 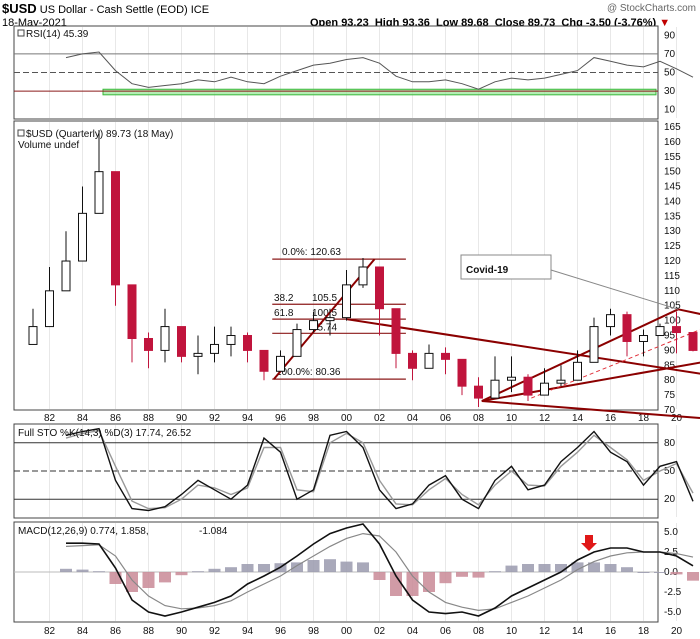 What do you see at coordinates (673, 612) in the screenshot?
I see `macd-tick-label: -5.0` at bounding box center [673, 612].